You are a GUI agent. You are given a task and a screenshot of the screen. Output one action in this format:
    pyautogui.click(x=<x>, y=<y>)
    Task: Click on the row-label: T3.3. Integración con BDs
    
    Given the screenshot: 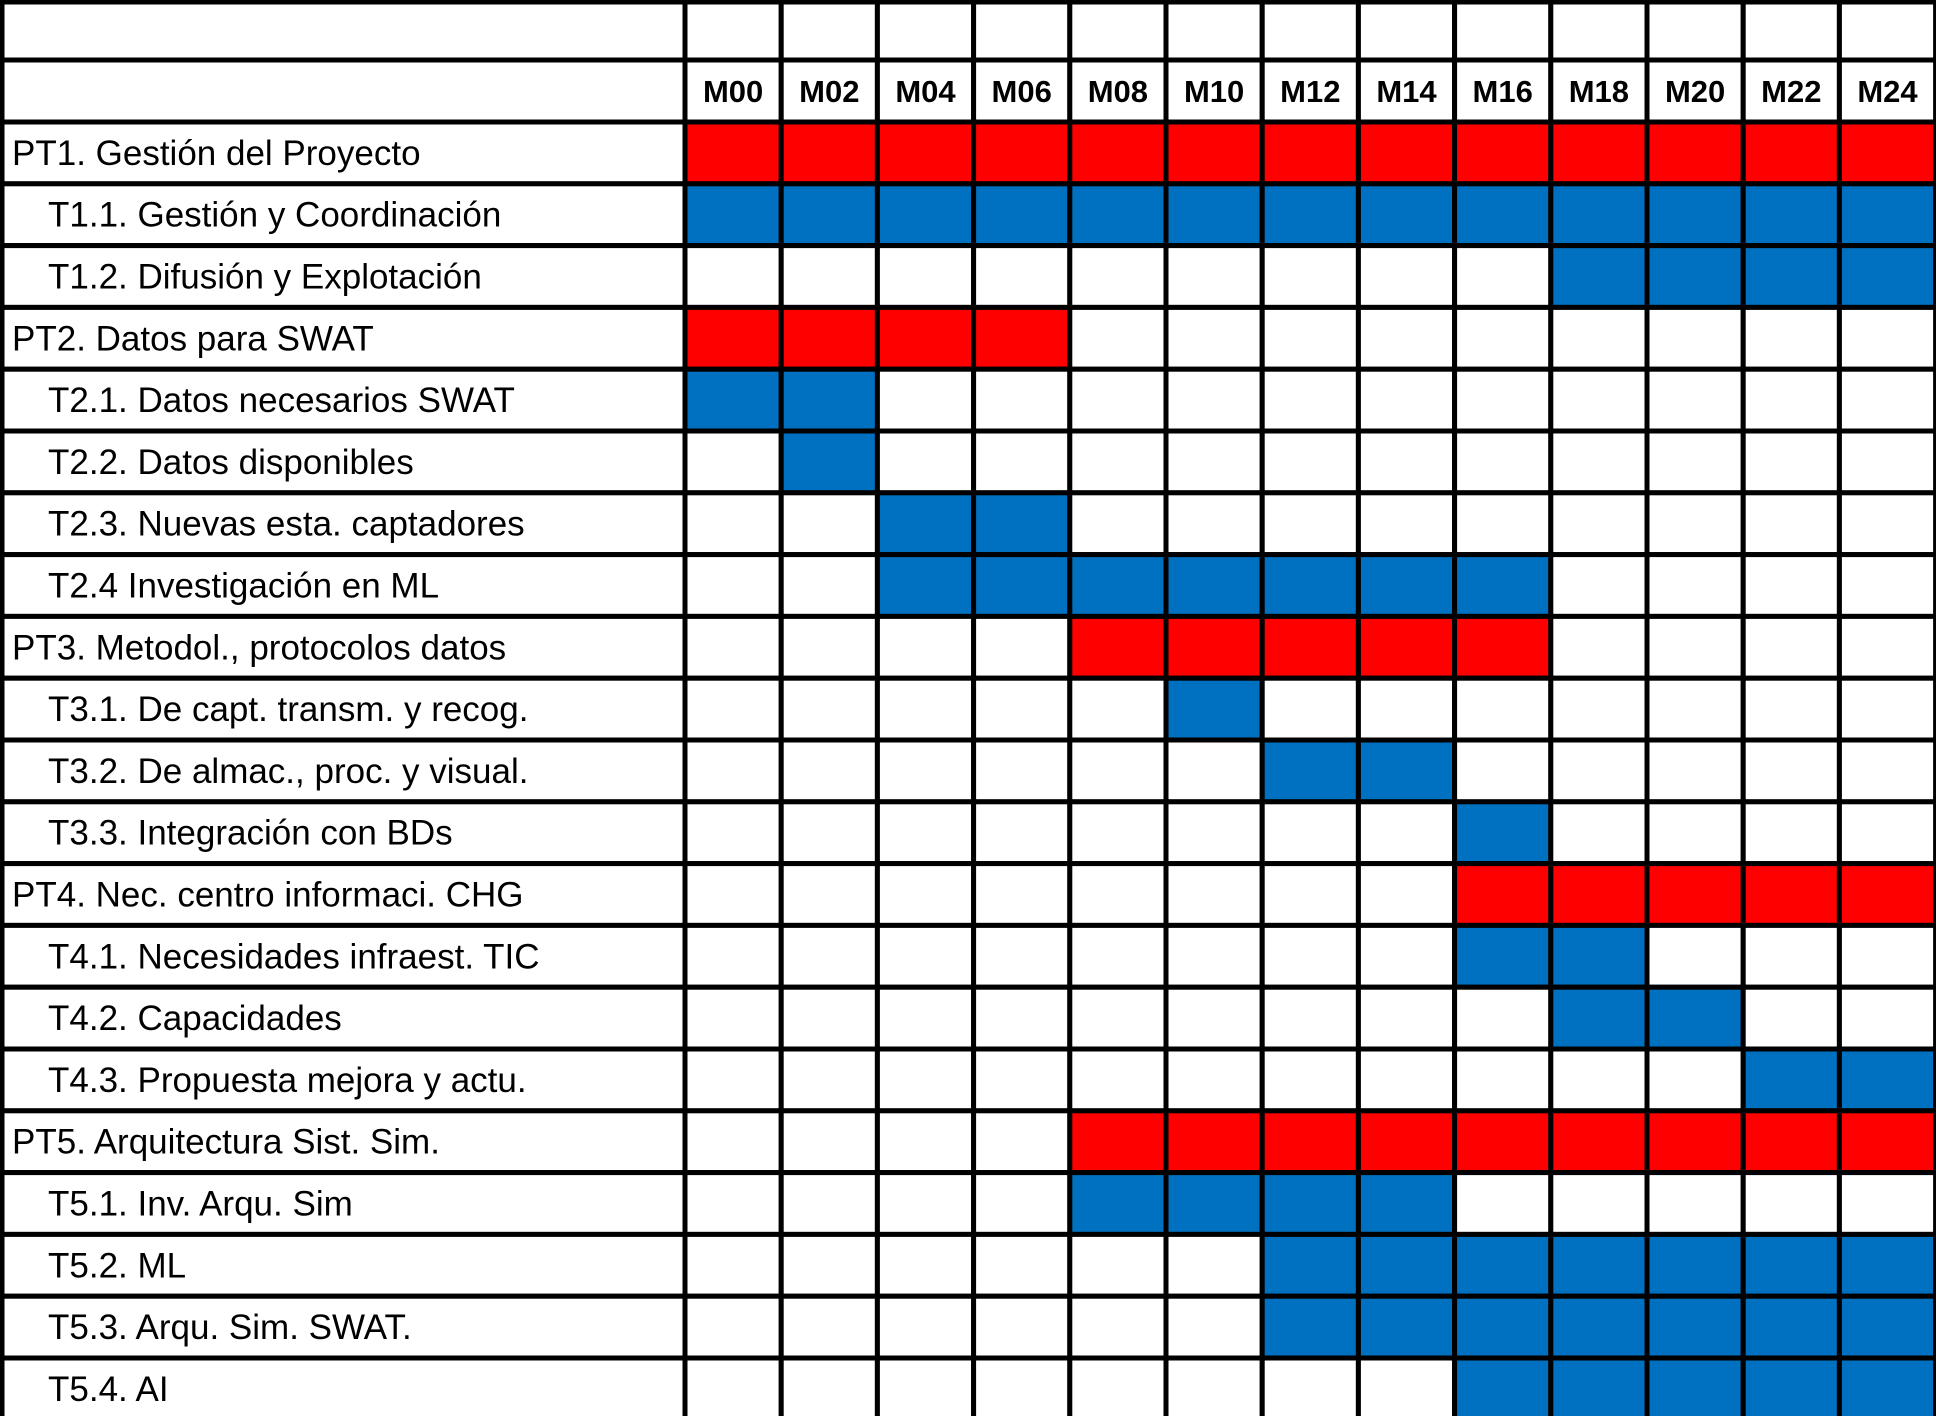 What is the action you would take?
    pyautogui.click(x=250, y=833)
    